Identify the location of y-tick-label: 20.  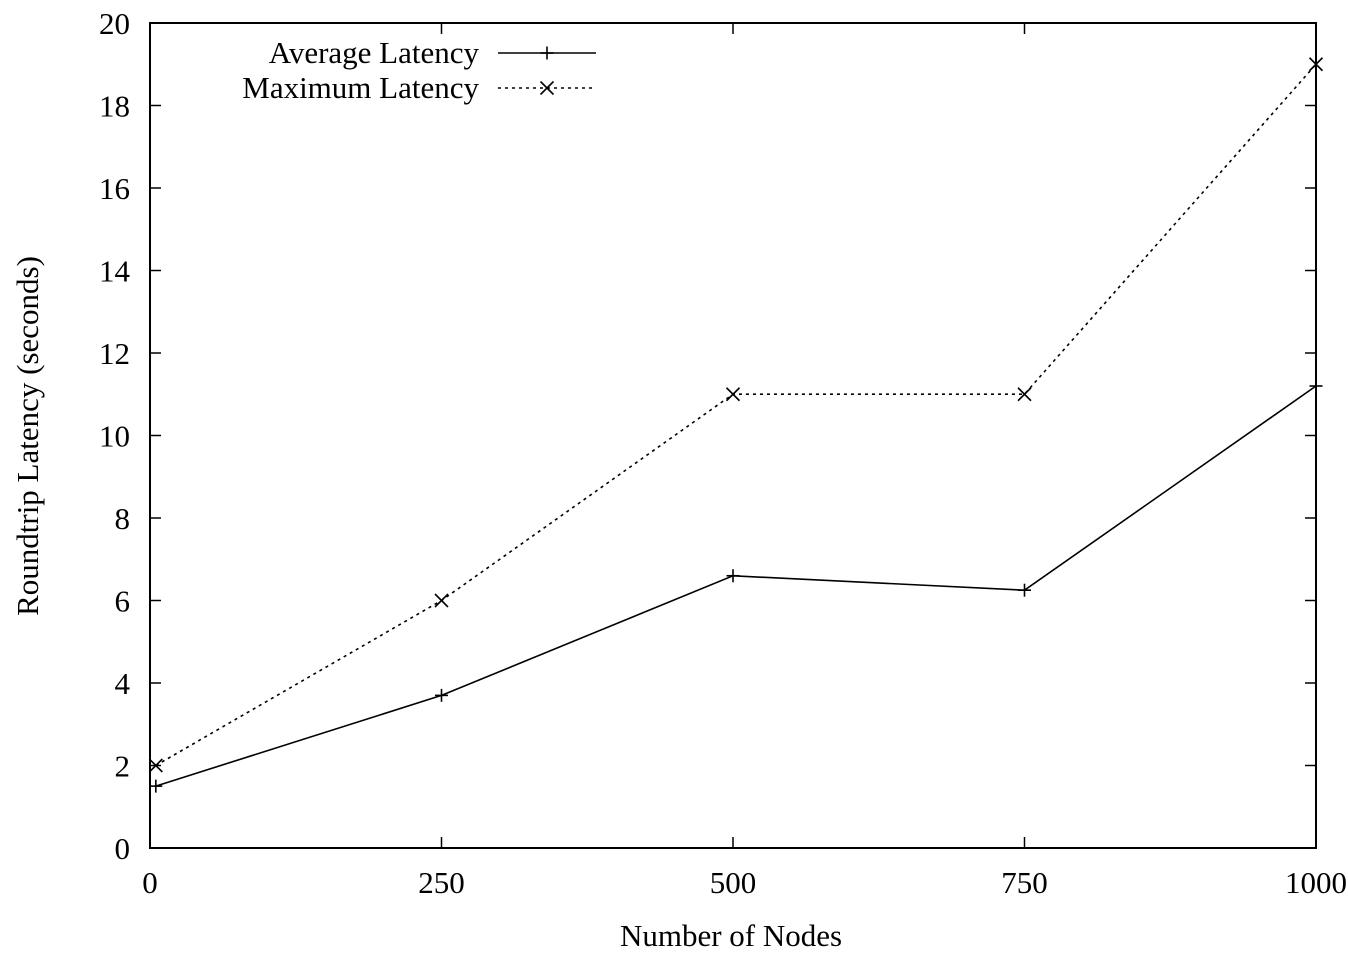
(114, 23).